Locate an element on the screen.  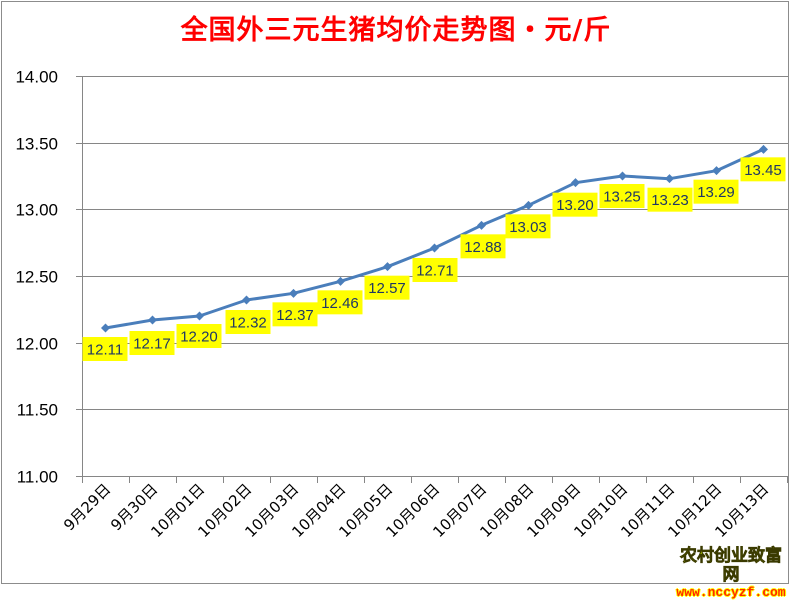
data-label: 12.37 is located at coordinates (295, 315).